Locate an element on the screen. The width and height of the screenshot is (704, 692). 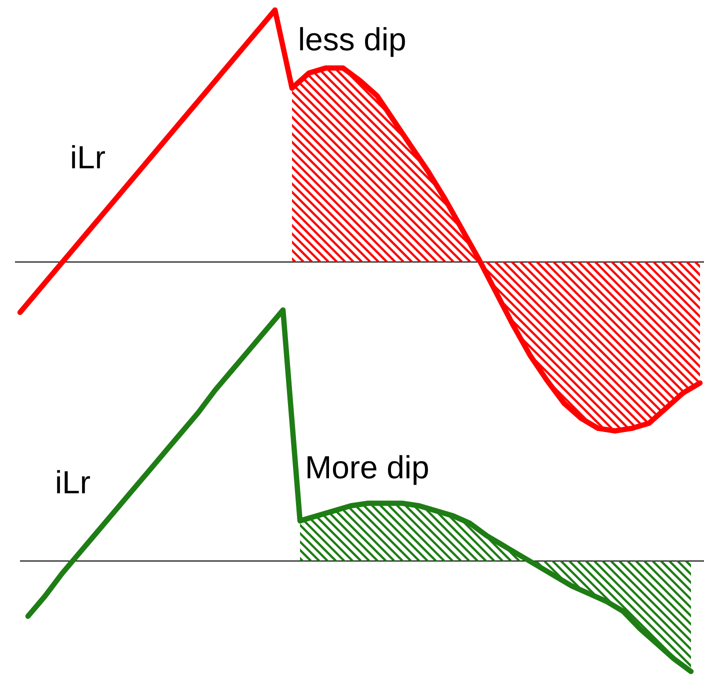
annotation: less dip is located at coordinates (352, 42).